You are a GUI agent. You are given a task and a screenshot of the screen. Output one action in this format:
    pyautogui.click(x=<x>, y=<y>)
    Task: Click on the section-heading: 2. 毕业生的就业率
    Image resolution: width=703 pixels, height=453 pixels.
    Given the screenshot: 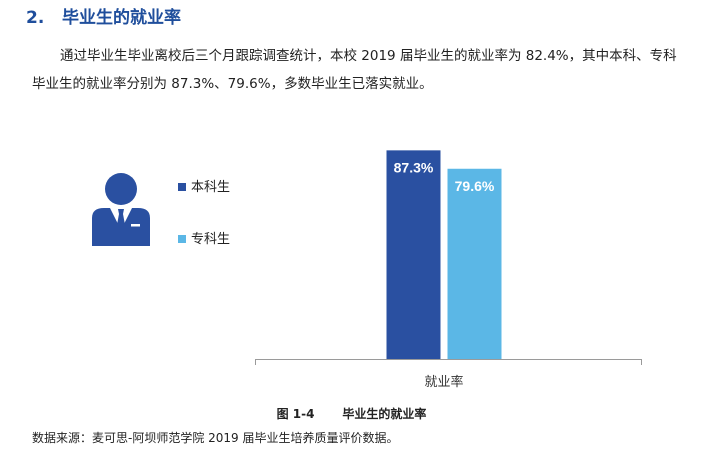 What is the action you would take?
    pyautogui.click(x=103, y=16)
    